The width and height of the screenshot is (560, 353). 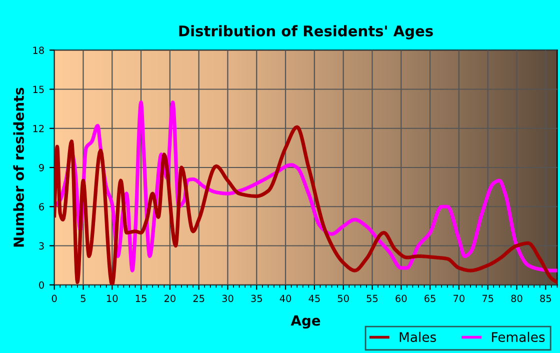 What do you see at coordinates (112, 298) in the screenshot?
I see `x-tick-label: 10` at bounding box center [112, 298].